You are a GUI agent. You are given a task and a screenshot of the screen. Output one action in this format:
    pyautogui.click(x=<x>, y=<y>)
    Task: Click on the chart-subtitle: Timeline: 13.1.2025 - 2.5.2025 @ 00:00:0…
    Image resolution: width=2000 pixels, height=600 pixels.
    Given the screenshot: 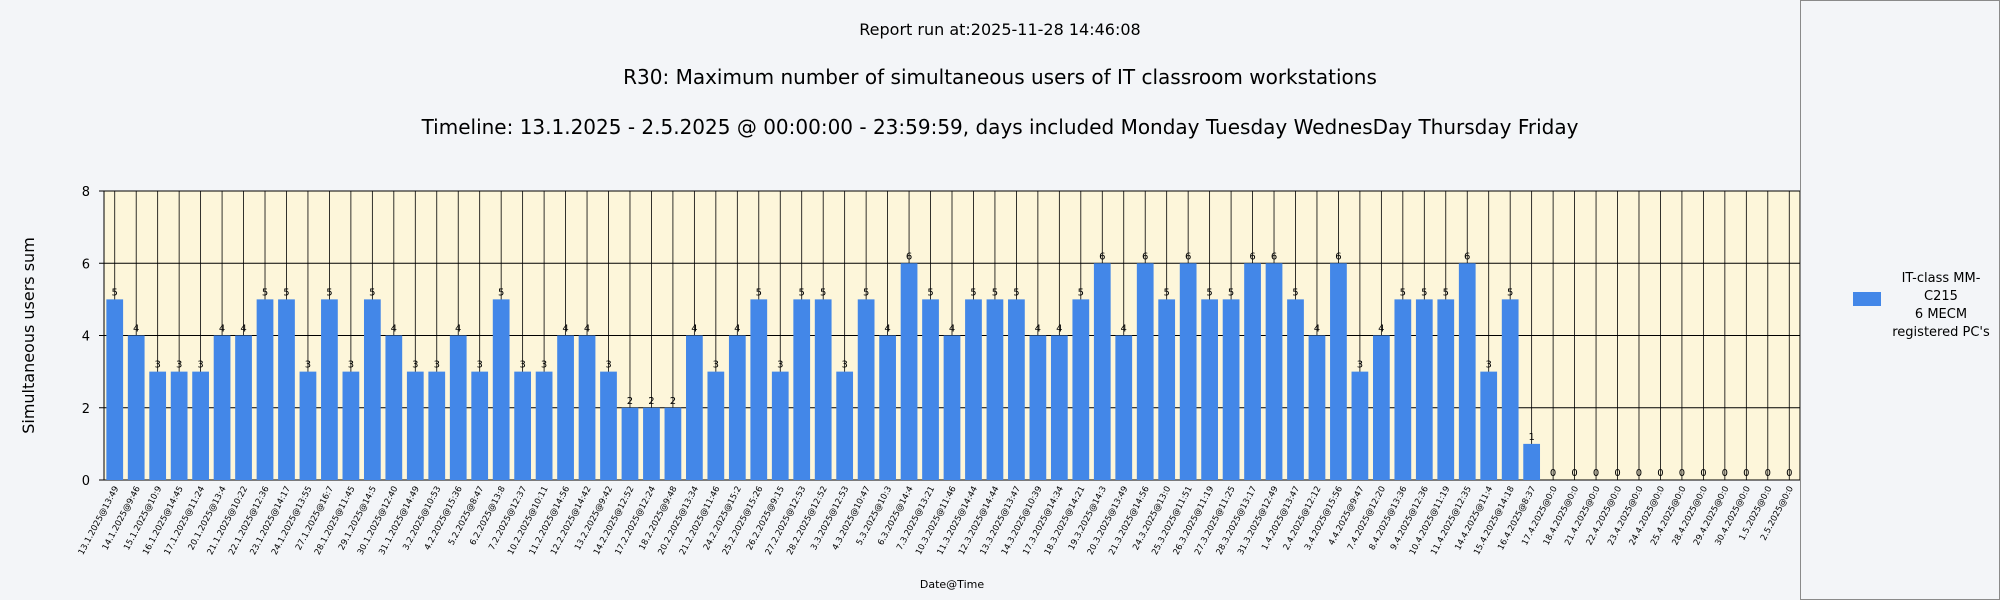 What is the action you would take?
    pyautogui.click(x=1000, y=127)
    